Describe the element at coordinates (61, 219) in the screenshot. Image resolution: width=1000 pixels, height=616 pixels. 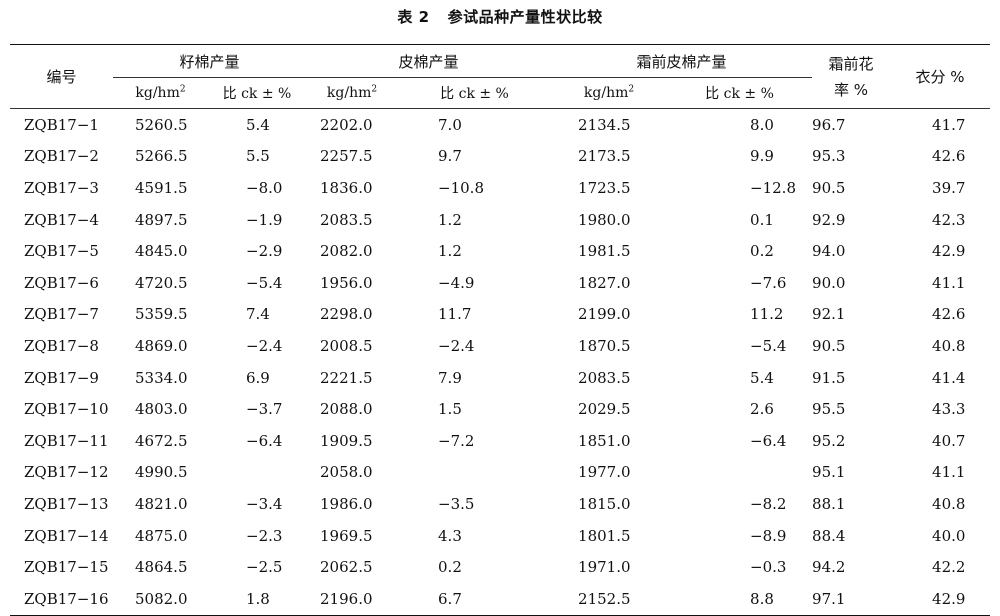
I see `variety-id-cell: ZQB17−4` at that location.